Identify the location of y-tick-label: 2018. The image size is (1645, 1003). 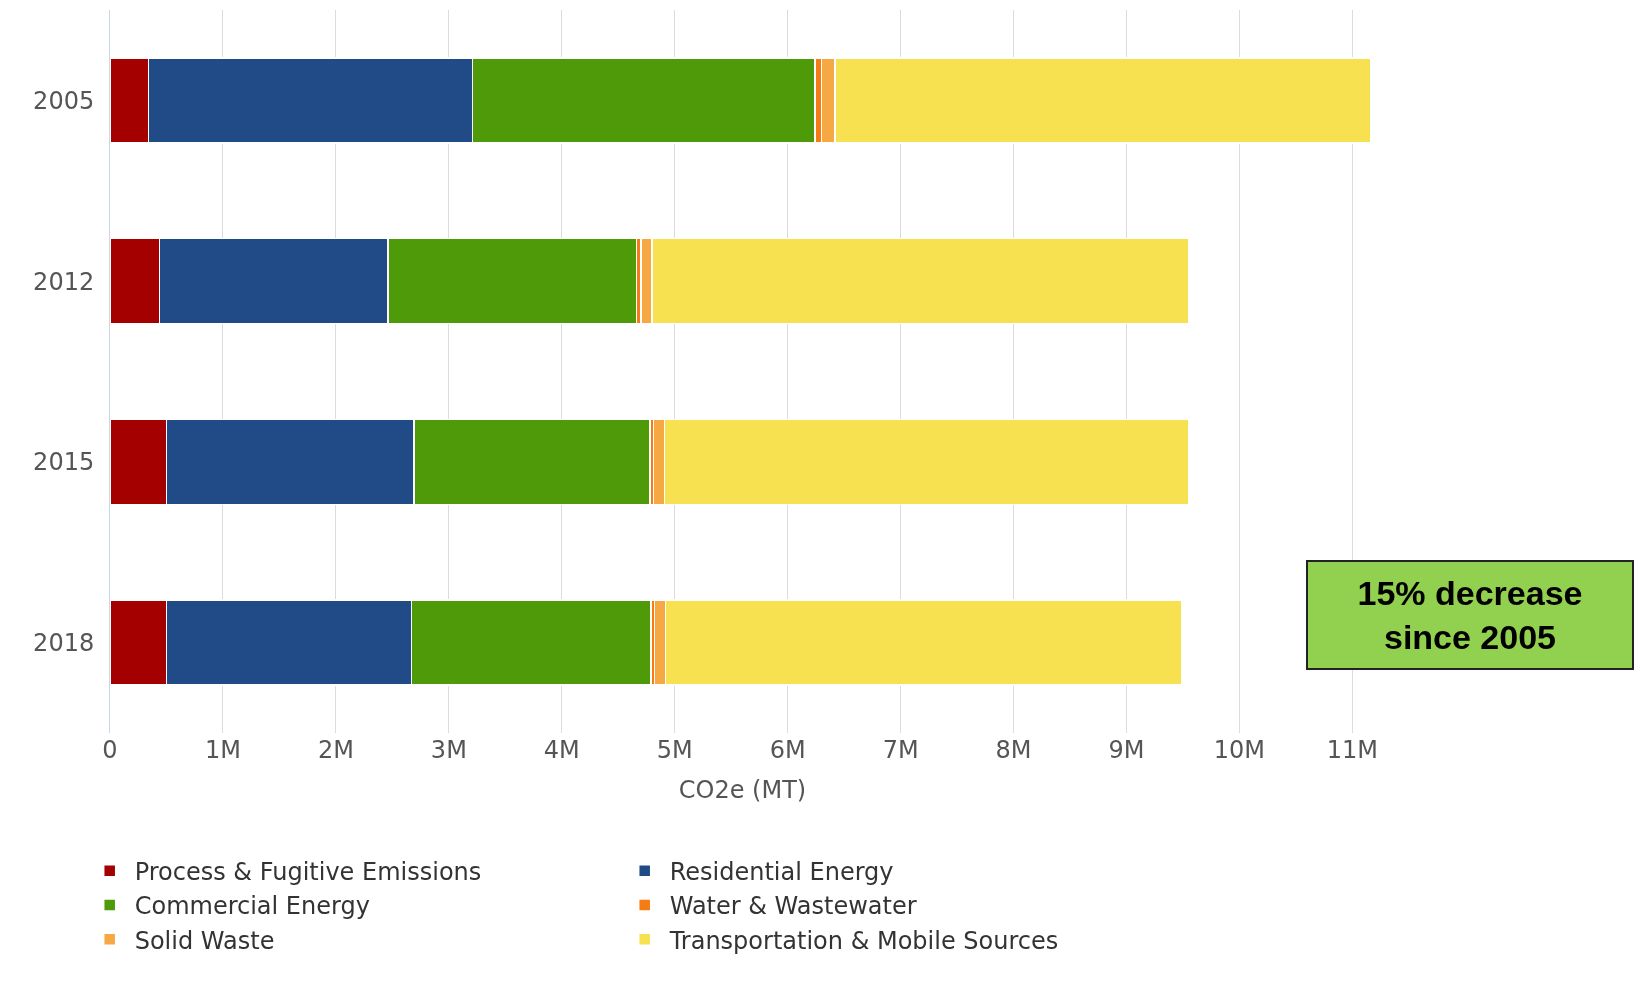
(64, 643).